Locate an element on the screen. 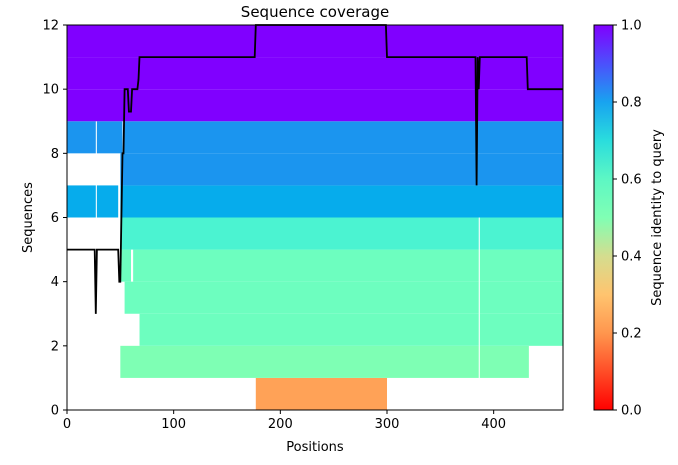  x-tick-label: 300 is located at coordinates (387, 424).